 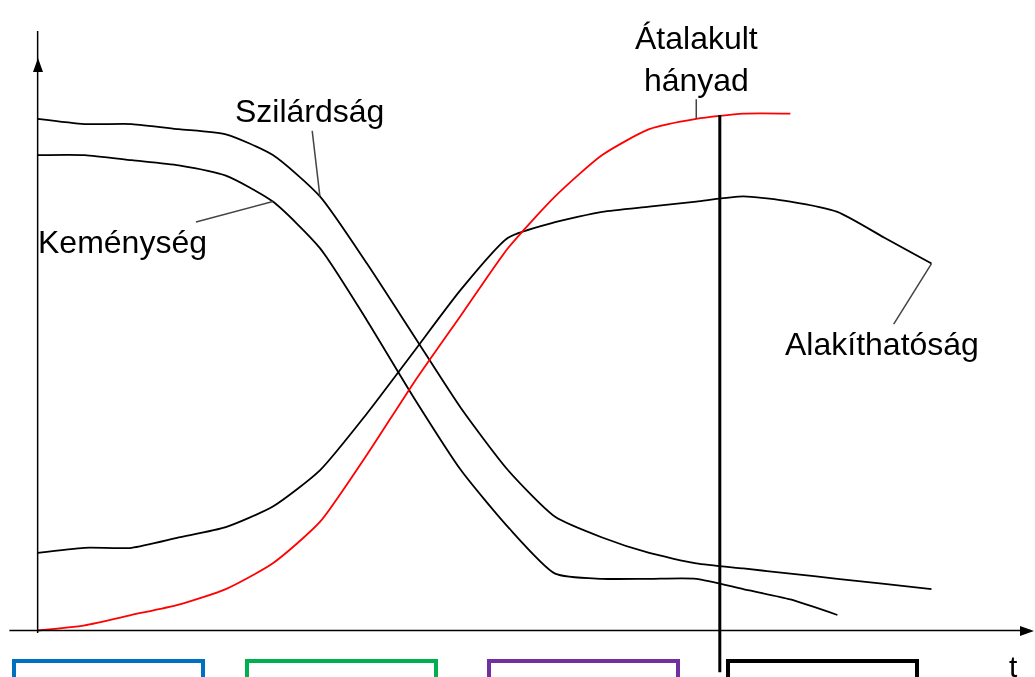 What do you see at coordinates (1013, 663) in the screenshot?
I see `x-axis-title: t` at bounding box center [1013, 663].